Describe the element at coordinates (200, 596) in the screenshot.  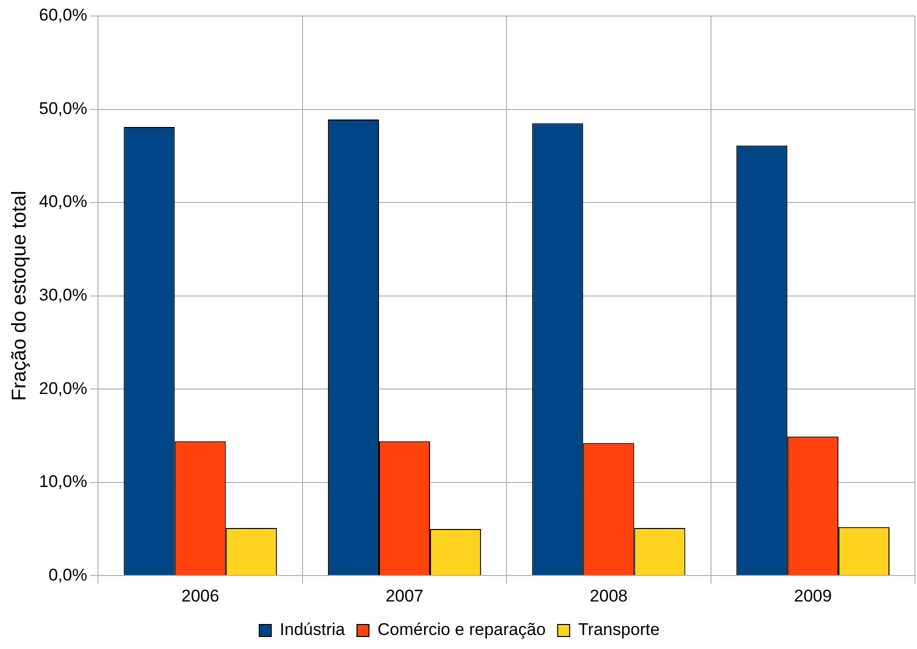
I see `x-tick-label: 2006` at that location.